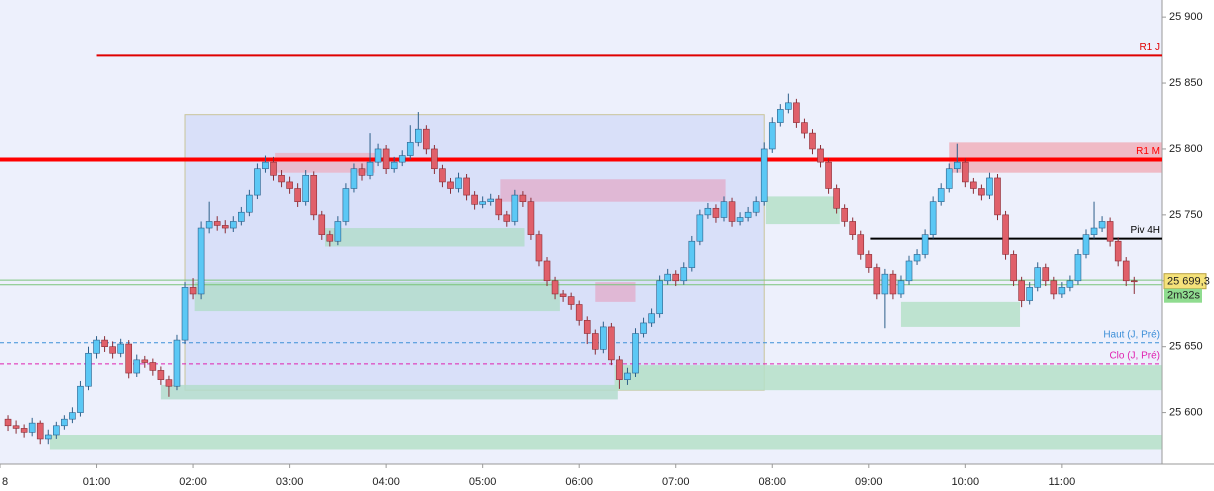 This screenshot has height=491, width=1214. What do you see at coordinates (386, 482) in the screenshot?
I see `x-tick-label: 04:00` at bounding box center [386, 482].